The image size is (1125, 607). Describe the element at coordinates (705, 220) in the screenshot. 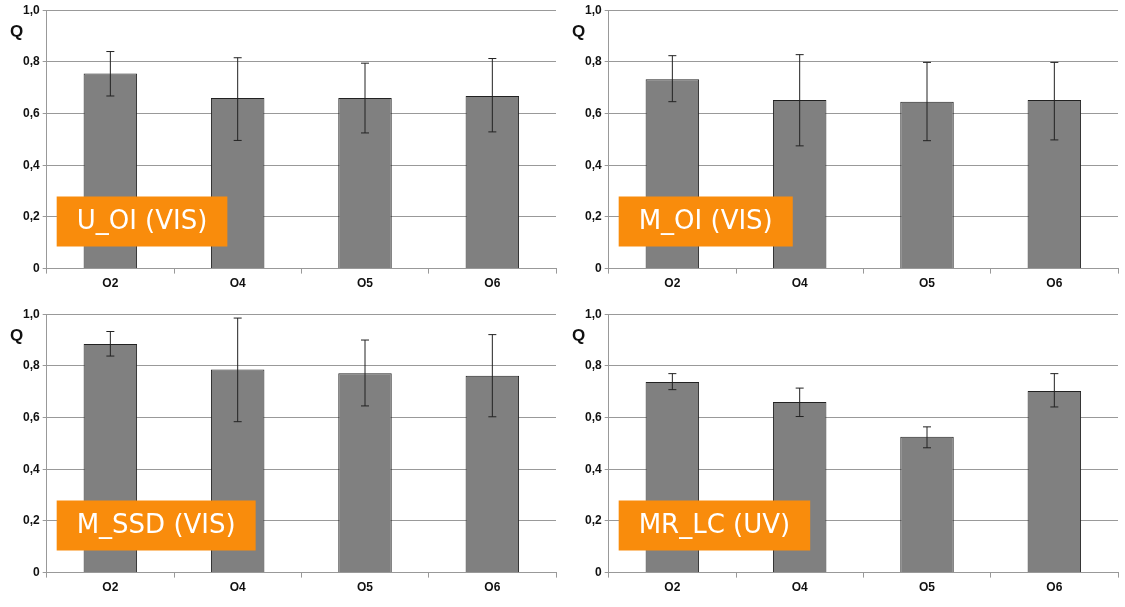

I see `annotation: M_OI (VIS)` at that location.